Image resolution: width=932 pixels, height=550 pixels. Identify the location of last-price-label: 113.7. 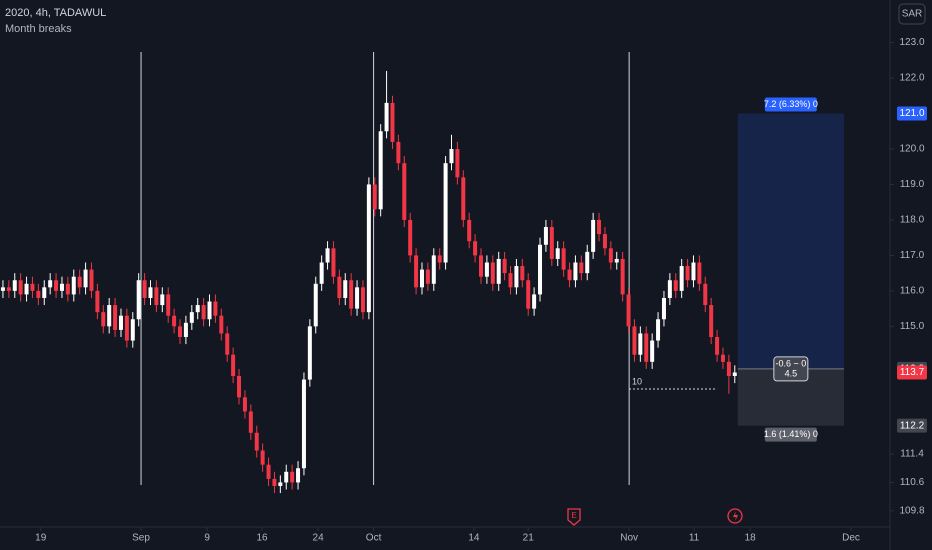
(912, 372).